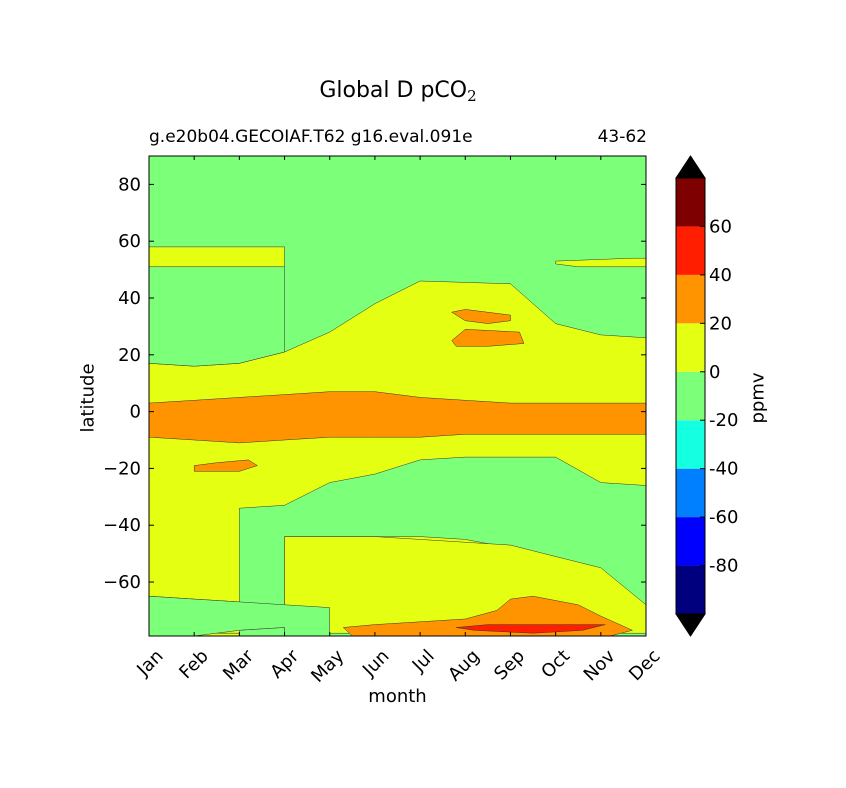 The width and height of the screenshot is (846, 788). Describe the element at coordinates (129, 355) in the screenshot. I see `y-tick-label: 20` at that location.